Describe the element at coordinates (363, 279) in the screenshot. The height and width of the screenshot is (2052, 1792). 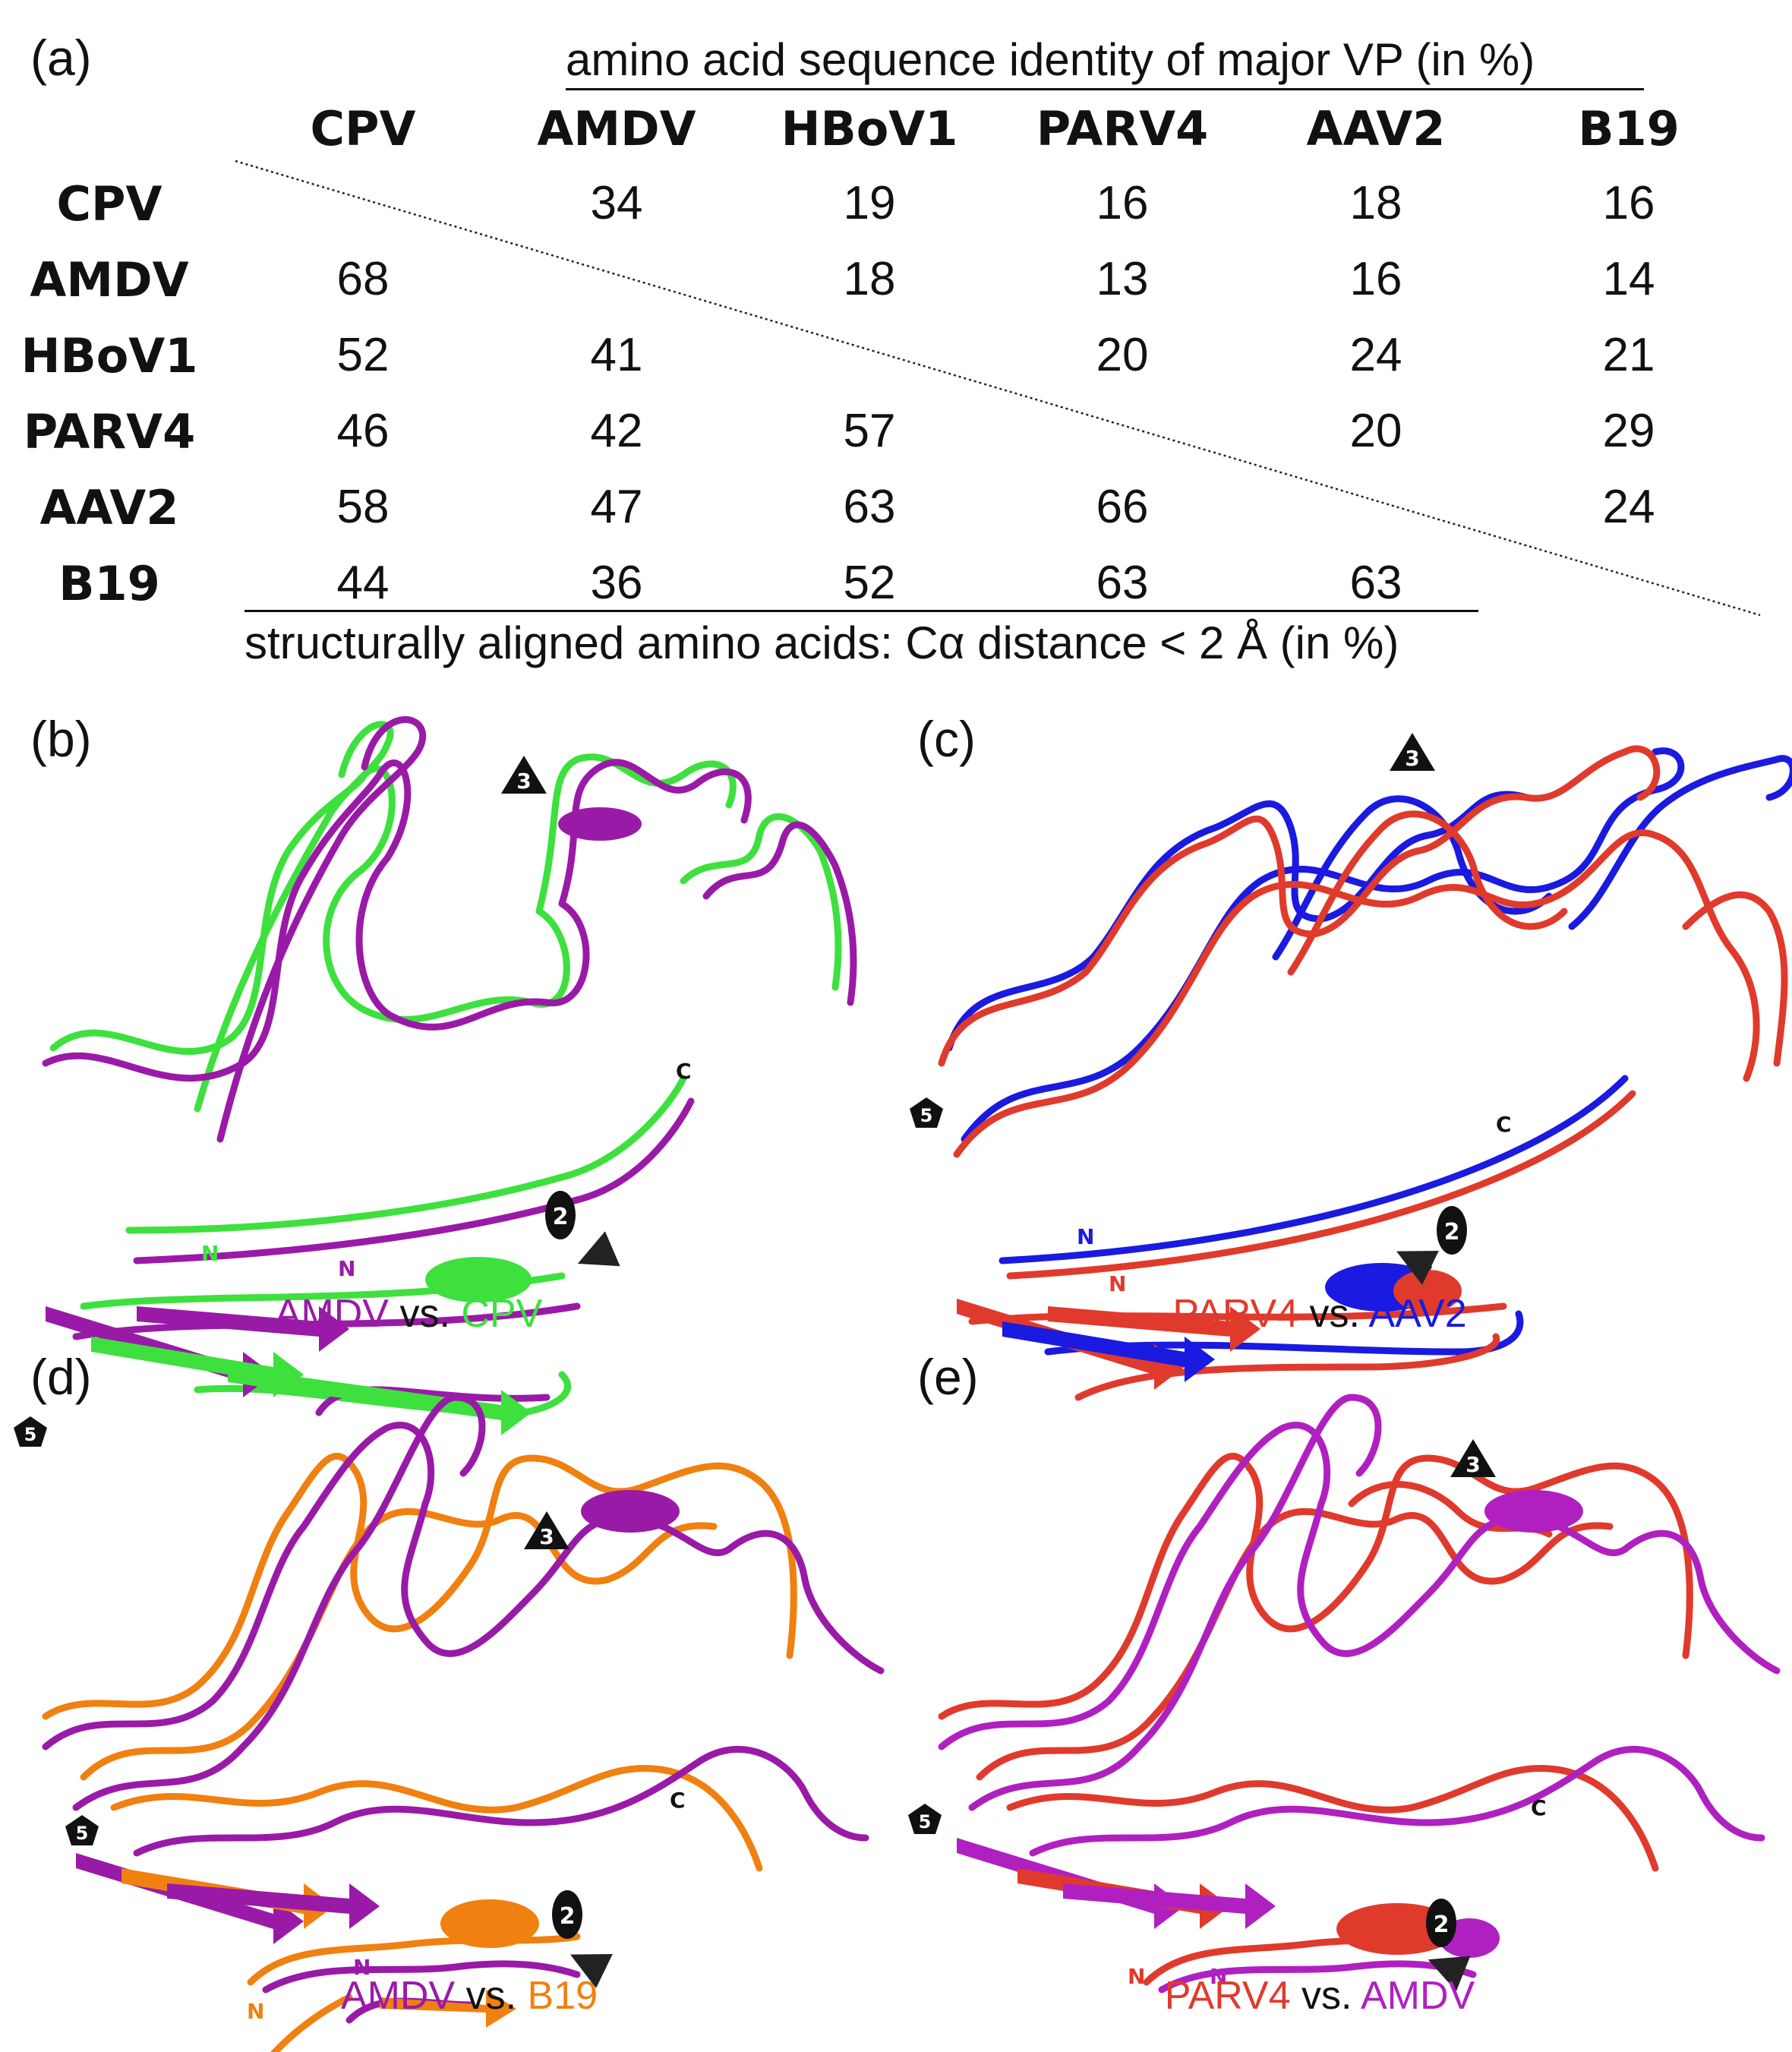
I see `table-cell: 68` at that location.